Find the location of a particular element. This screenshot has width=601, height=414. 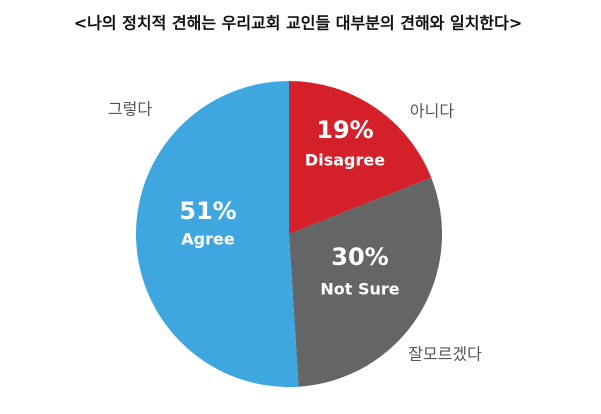

outer-label: 아니다 is located at coordinates (432, 111).